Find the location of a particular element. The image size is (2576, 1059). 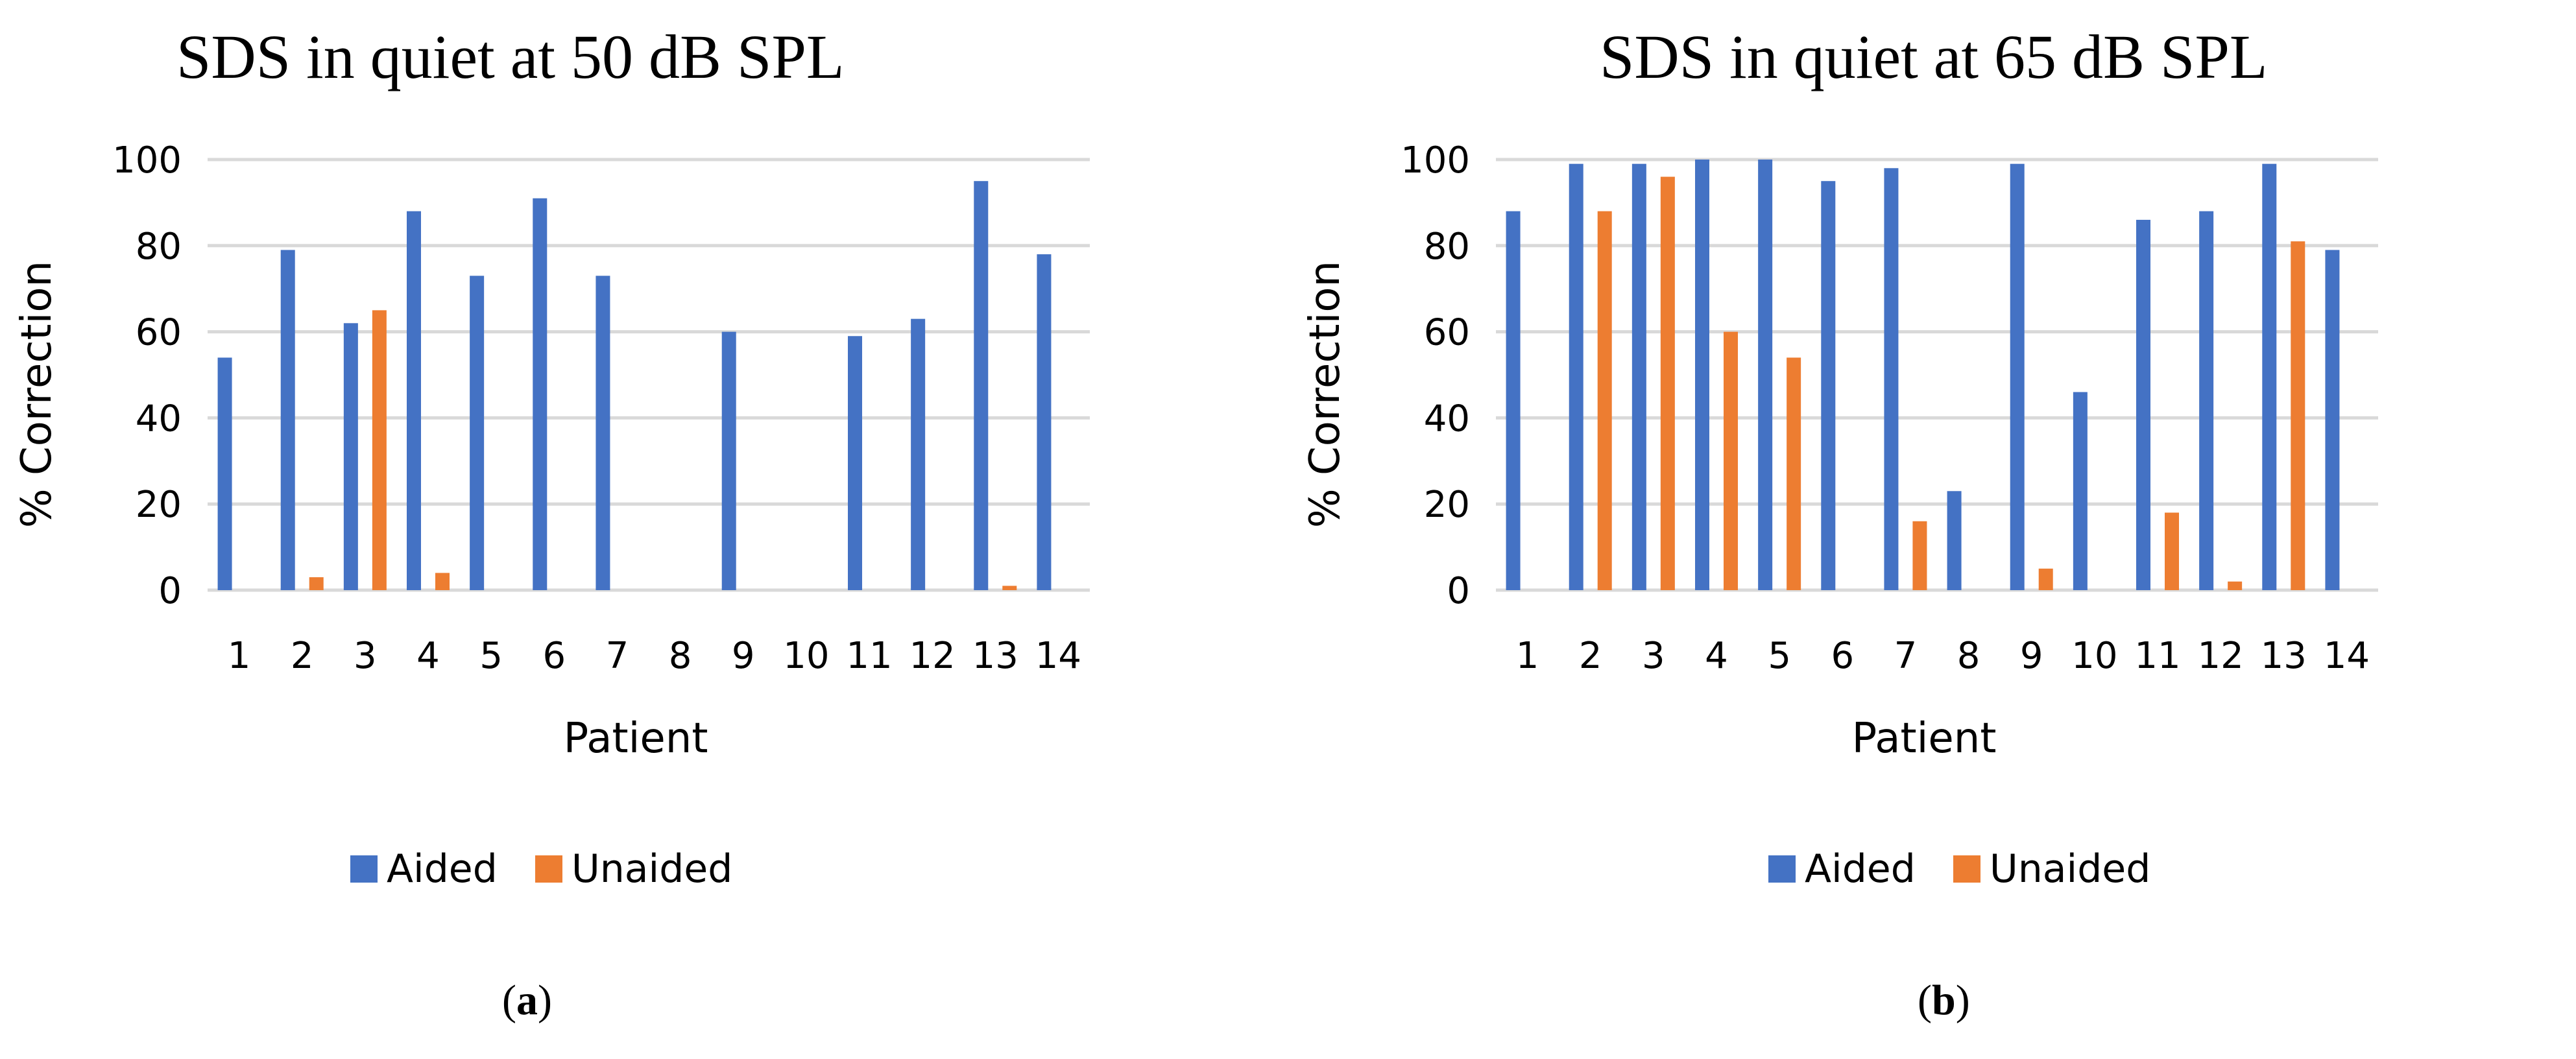

y-tick-label: 40 is located at coordinates (1447, 419).